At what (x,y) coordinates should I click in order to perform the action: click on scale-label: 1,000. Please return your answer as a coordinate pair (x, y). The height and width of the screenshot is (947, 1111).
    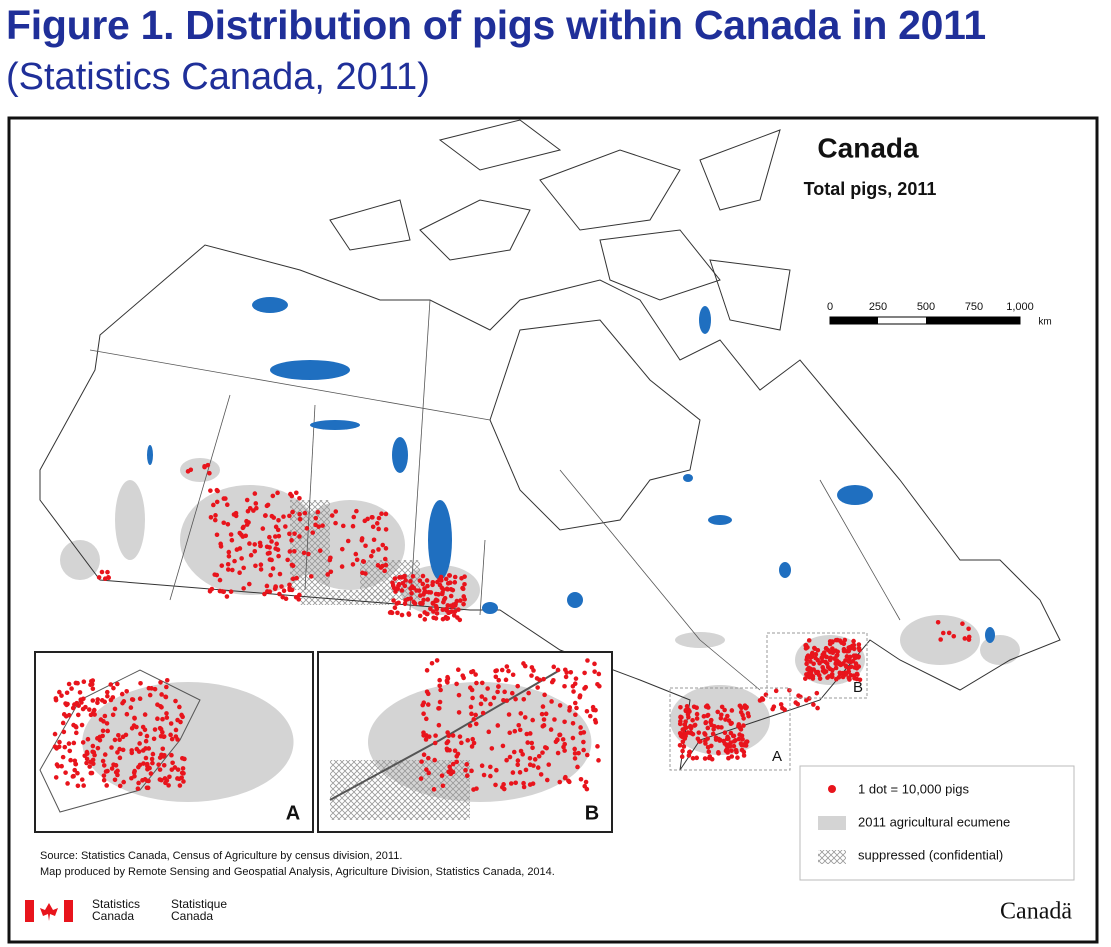
    Looking at the image, I should click on (1020, 307).